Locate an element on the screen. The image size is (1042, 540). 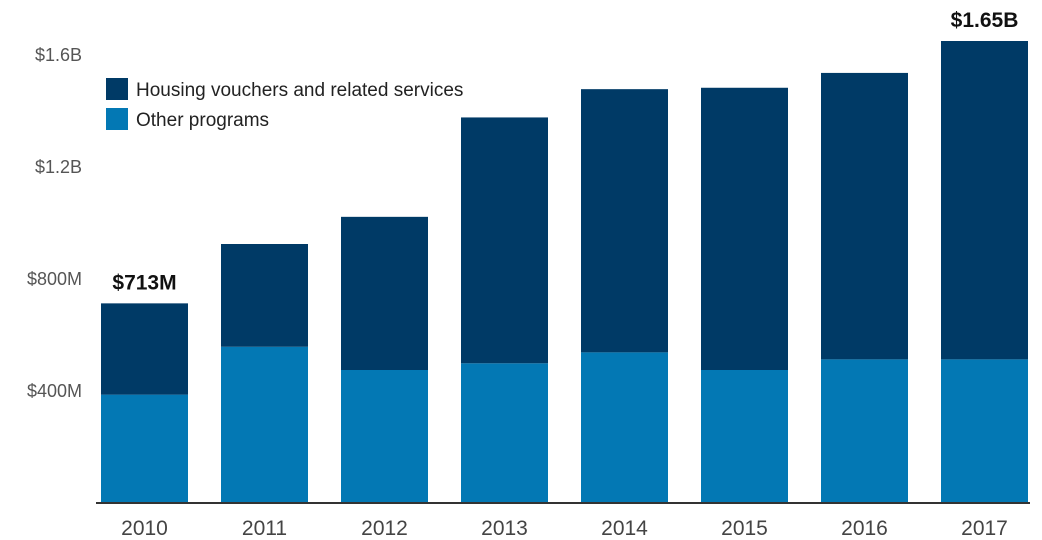
bar-housing-vouchers-and-related-services-2010 is located at coordinates (144, 349).